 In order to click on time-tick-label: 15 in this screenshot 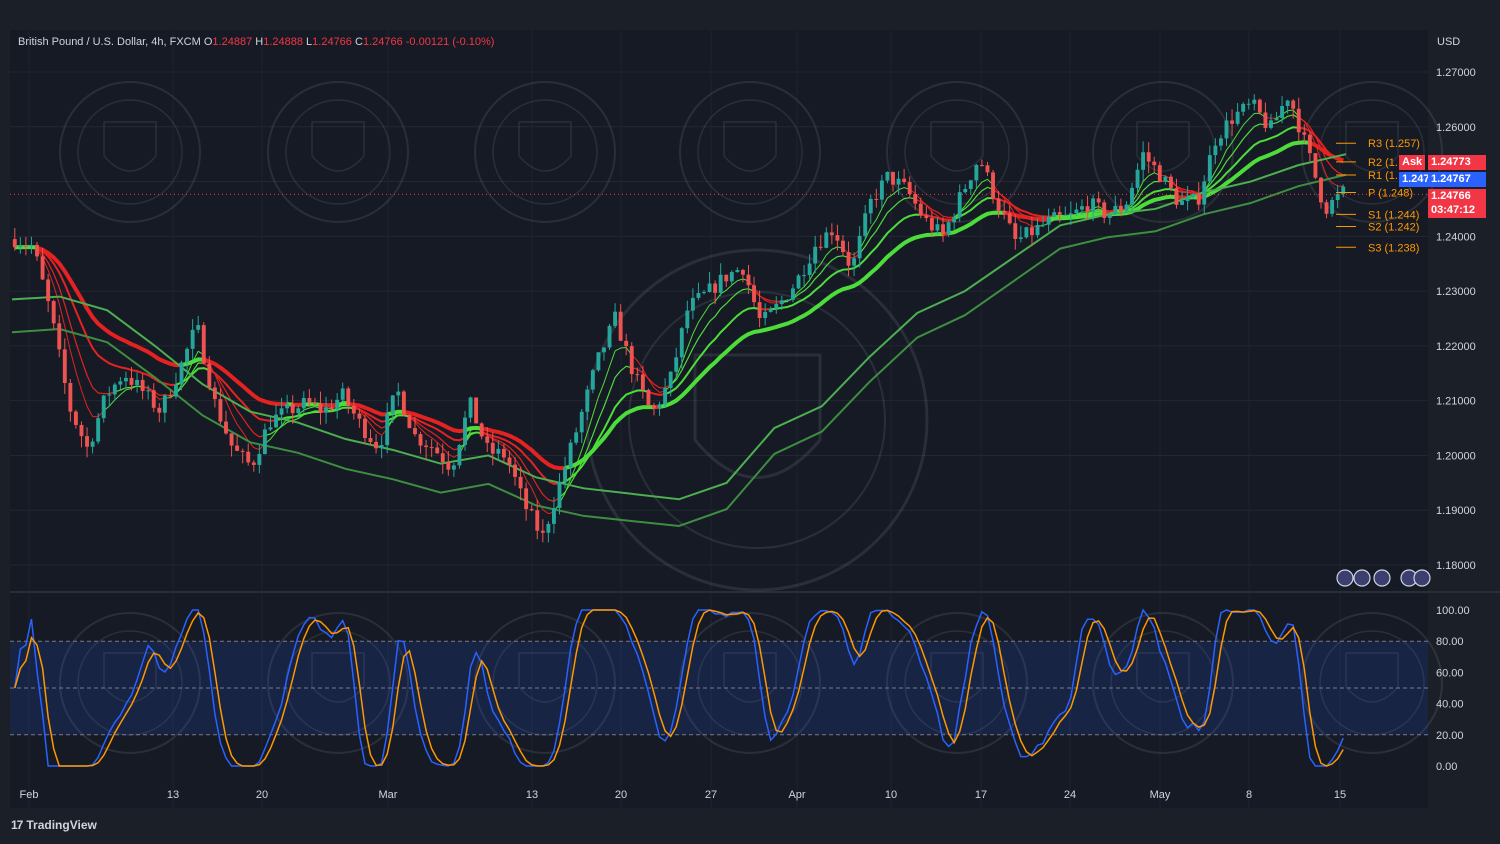, I will do `click(1340, 795)`.